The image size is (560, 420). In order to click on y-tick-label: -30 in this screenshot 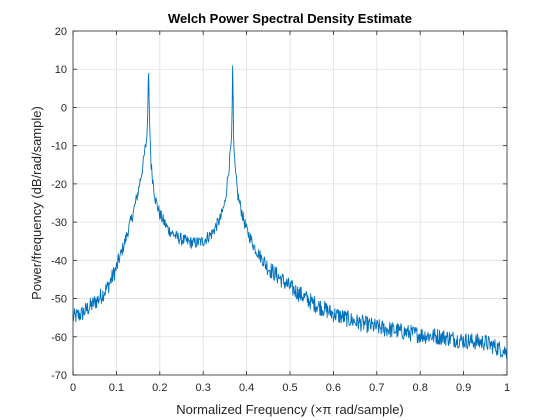, I will do `click(59, 223)`.